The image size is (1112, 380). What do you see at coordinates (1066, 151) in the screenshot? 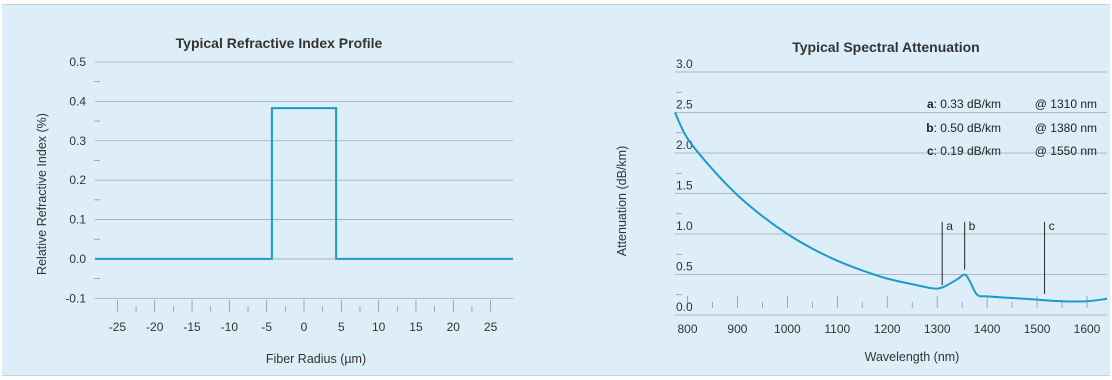
I see `legend-row-c-at: @ 1550 nm` at bounding box center [1066, 151].